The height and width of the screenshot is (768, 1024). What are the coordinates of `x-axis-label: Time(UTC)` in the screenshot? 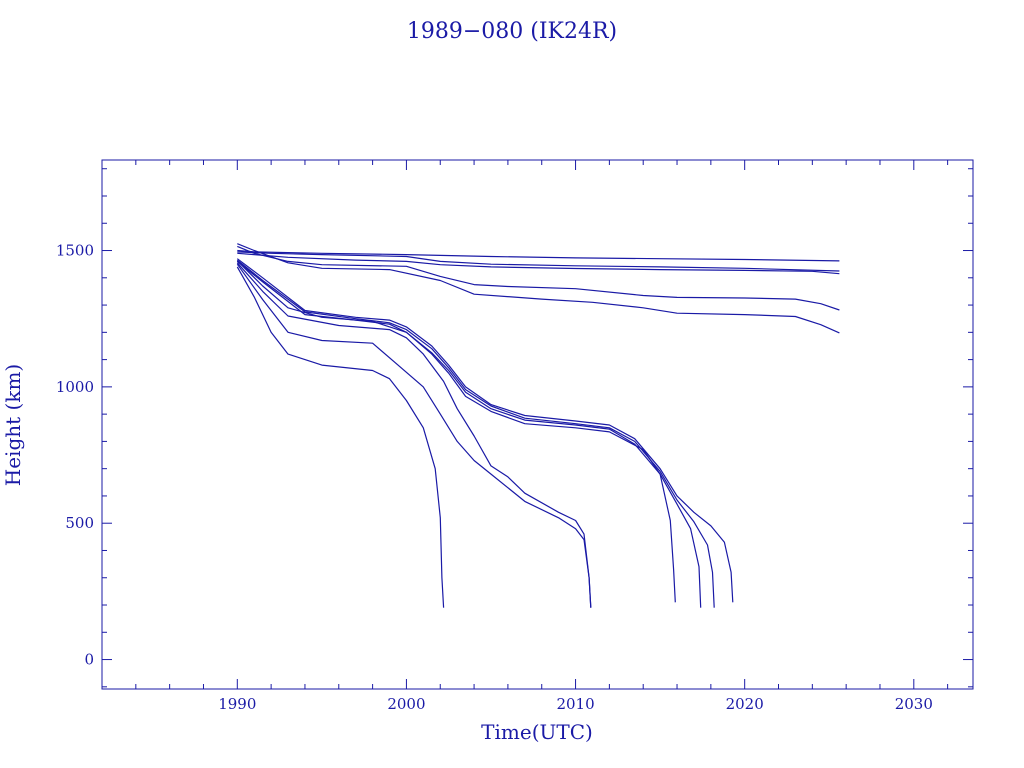 It's located at (537, 732).